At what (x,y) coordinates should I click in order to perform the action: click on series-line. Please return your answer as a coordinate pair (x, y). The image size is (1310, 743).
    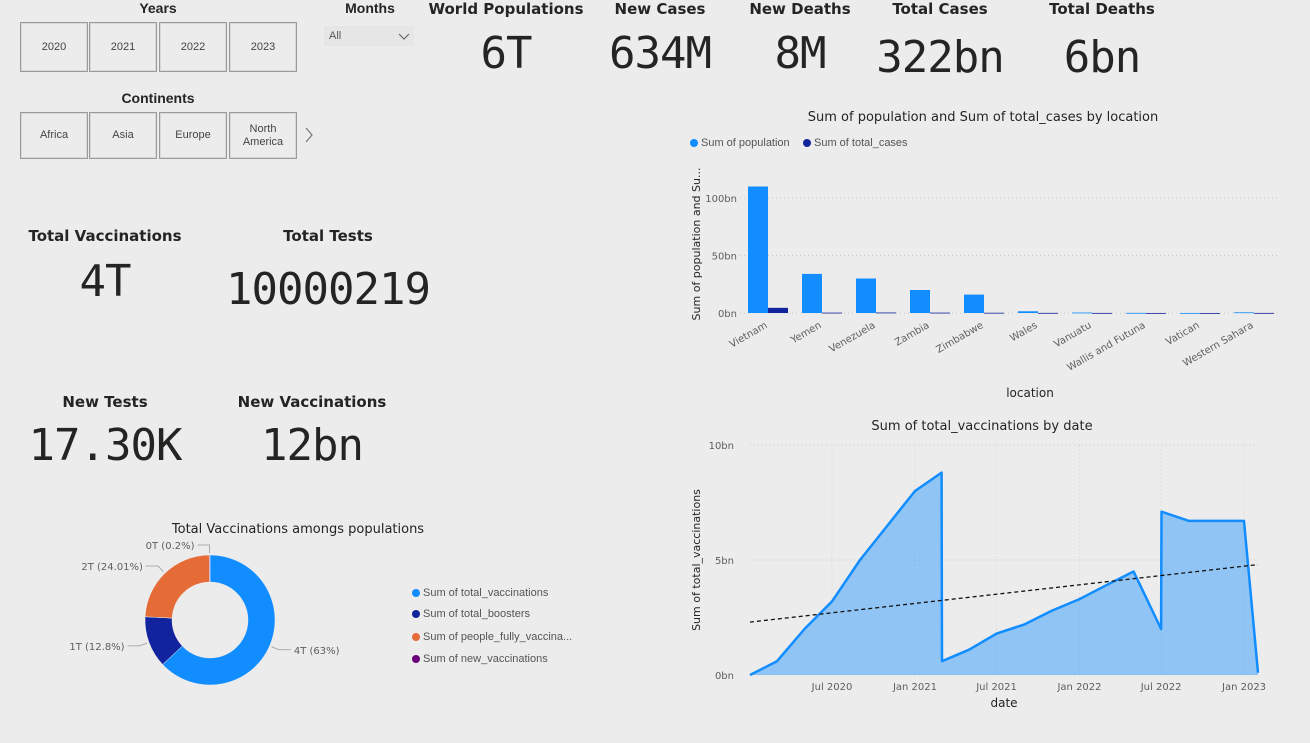
    Looking at the image, I should click on (1004, 574).